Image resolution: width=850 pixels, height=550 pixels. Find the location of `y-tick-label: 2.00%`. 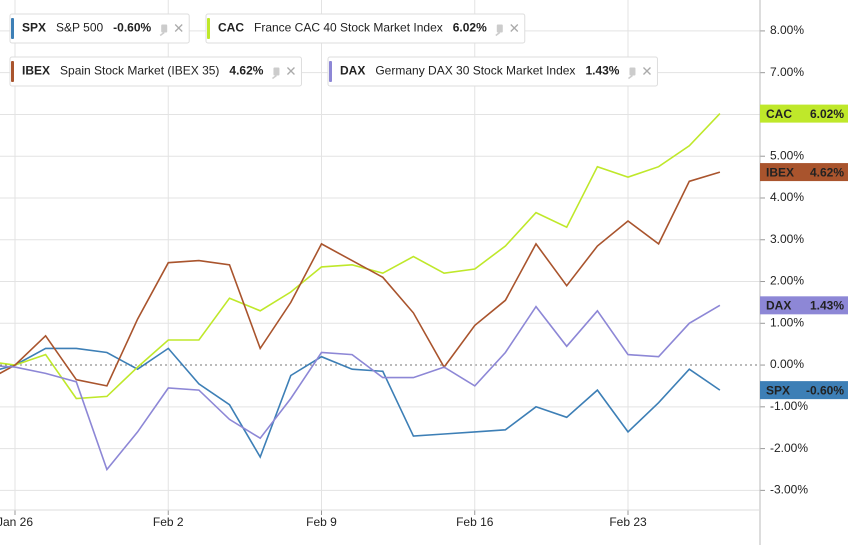

y-tick-label: 2.00% is located at coordinates (787, 281).